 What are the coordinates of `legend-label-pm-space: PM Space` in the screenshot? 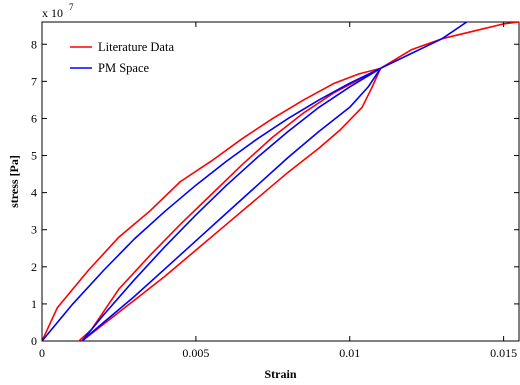 It's located at (123, 68).